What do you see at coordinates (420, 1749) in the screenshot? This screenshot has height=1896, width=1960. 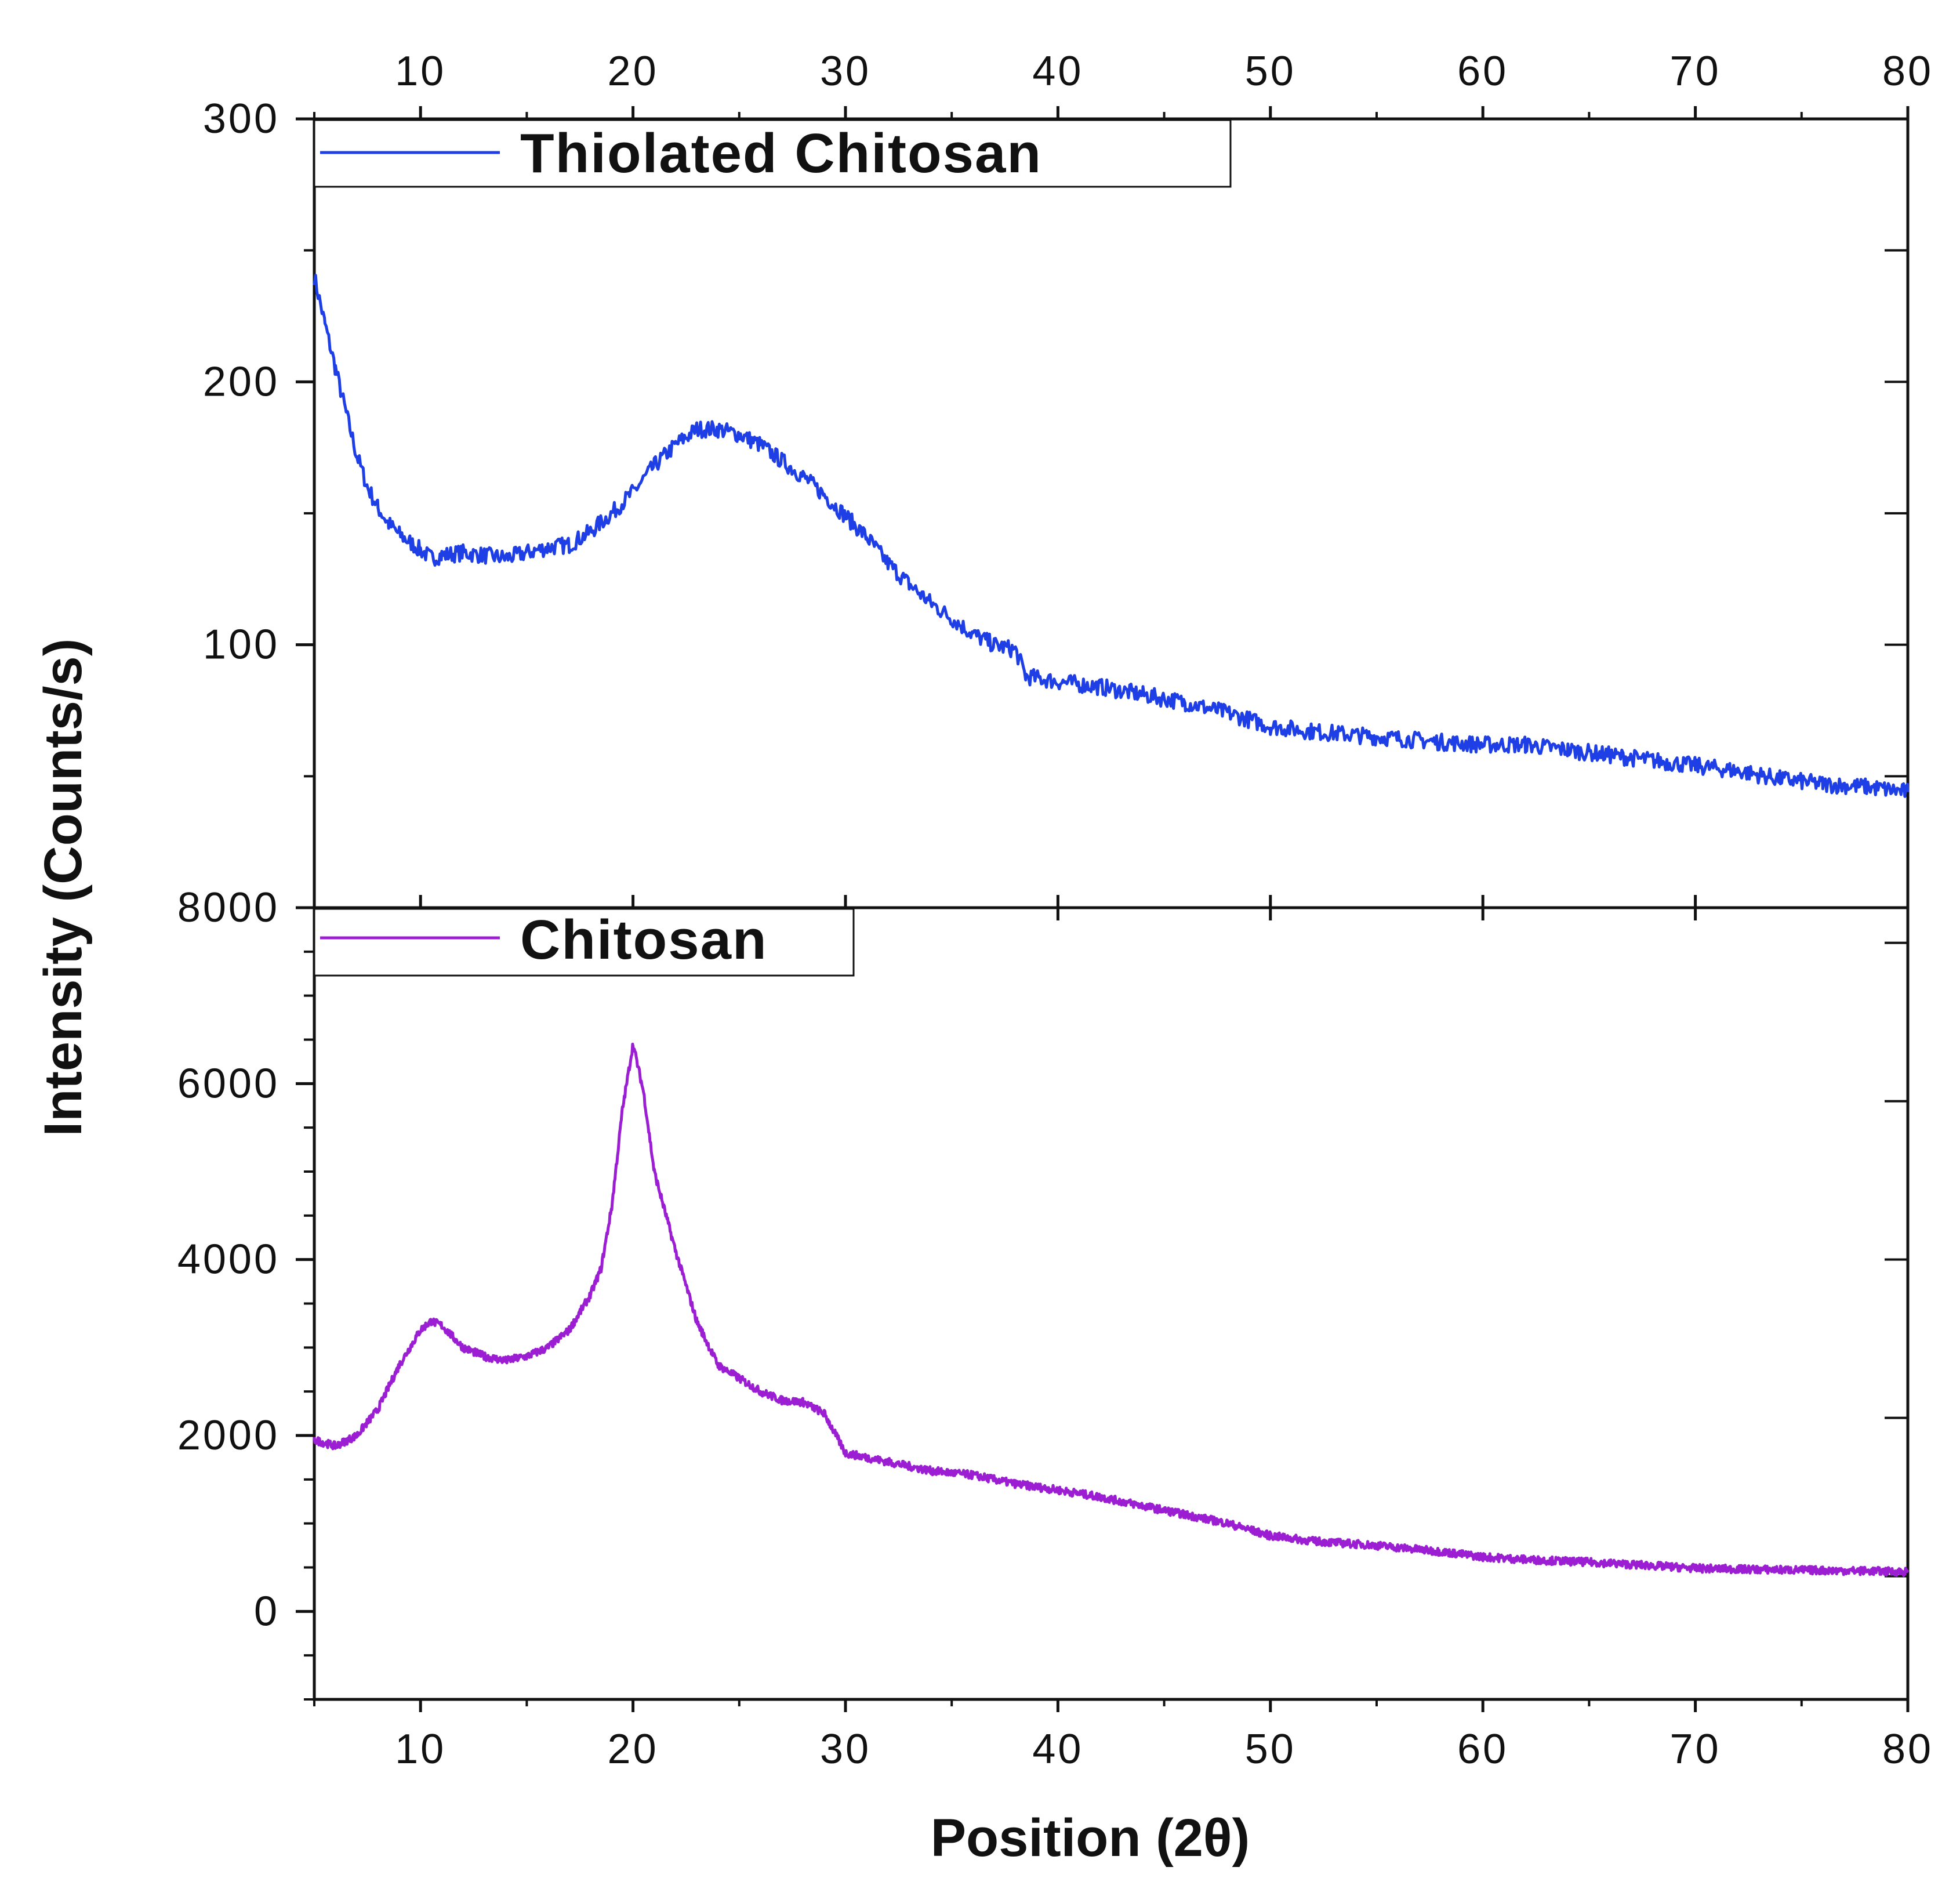 I see `bottom-x-tick-label: 10` at bounding box center [420, 1749].